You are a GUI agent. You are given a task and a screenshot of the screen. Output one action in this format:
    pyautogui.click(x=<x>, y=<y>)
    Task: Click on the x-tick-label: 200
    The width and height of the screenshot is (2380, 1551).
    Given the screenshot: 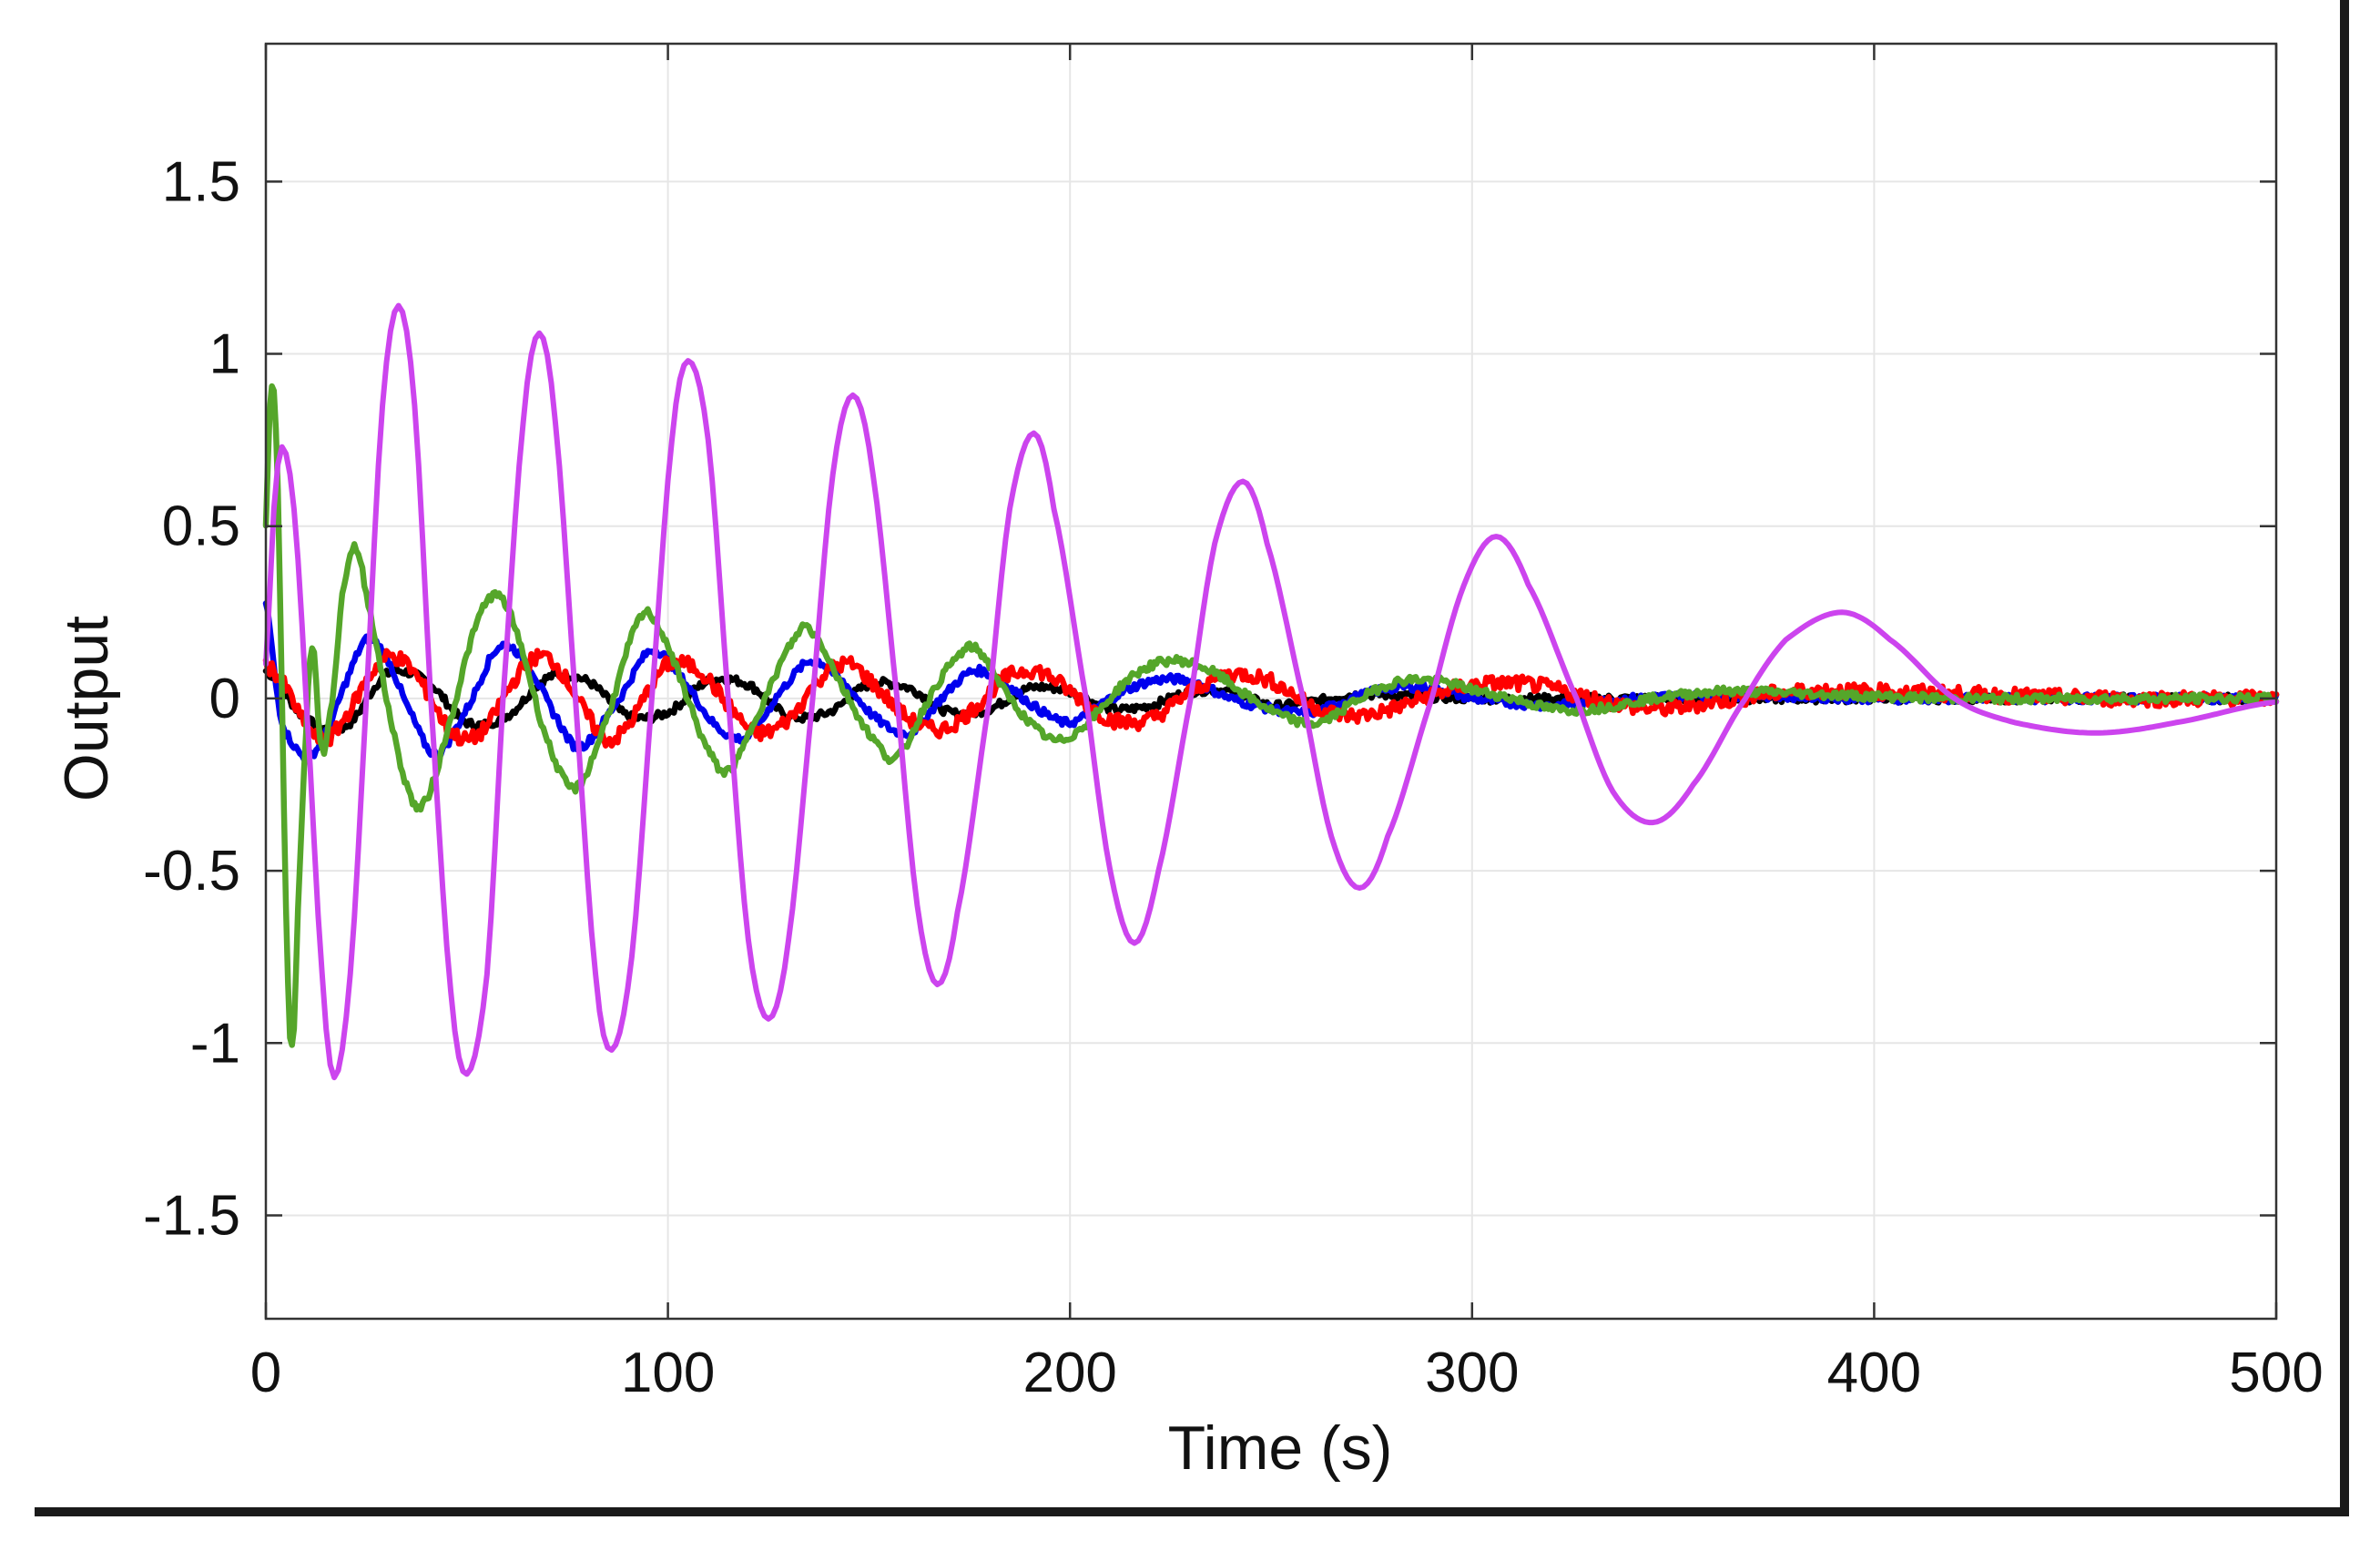 What is the action you would take?
    pyautogui.click(x=1069, y=1373)
    